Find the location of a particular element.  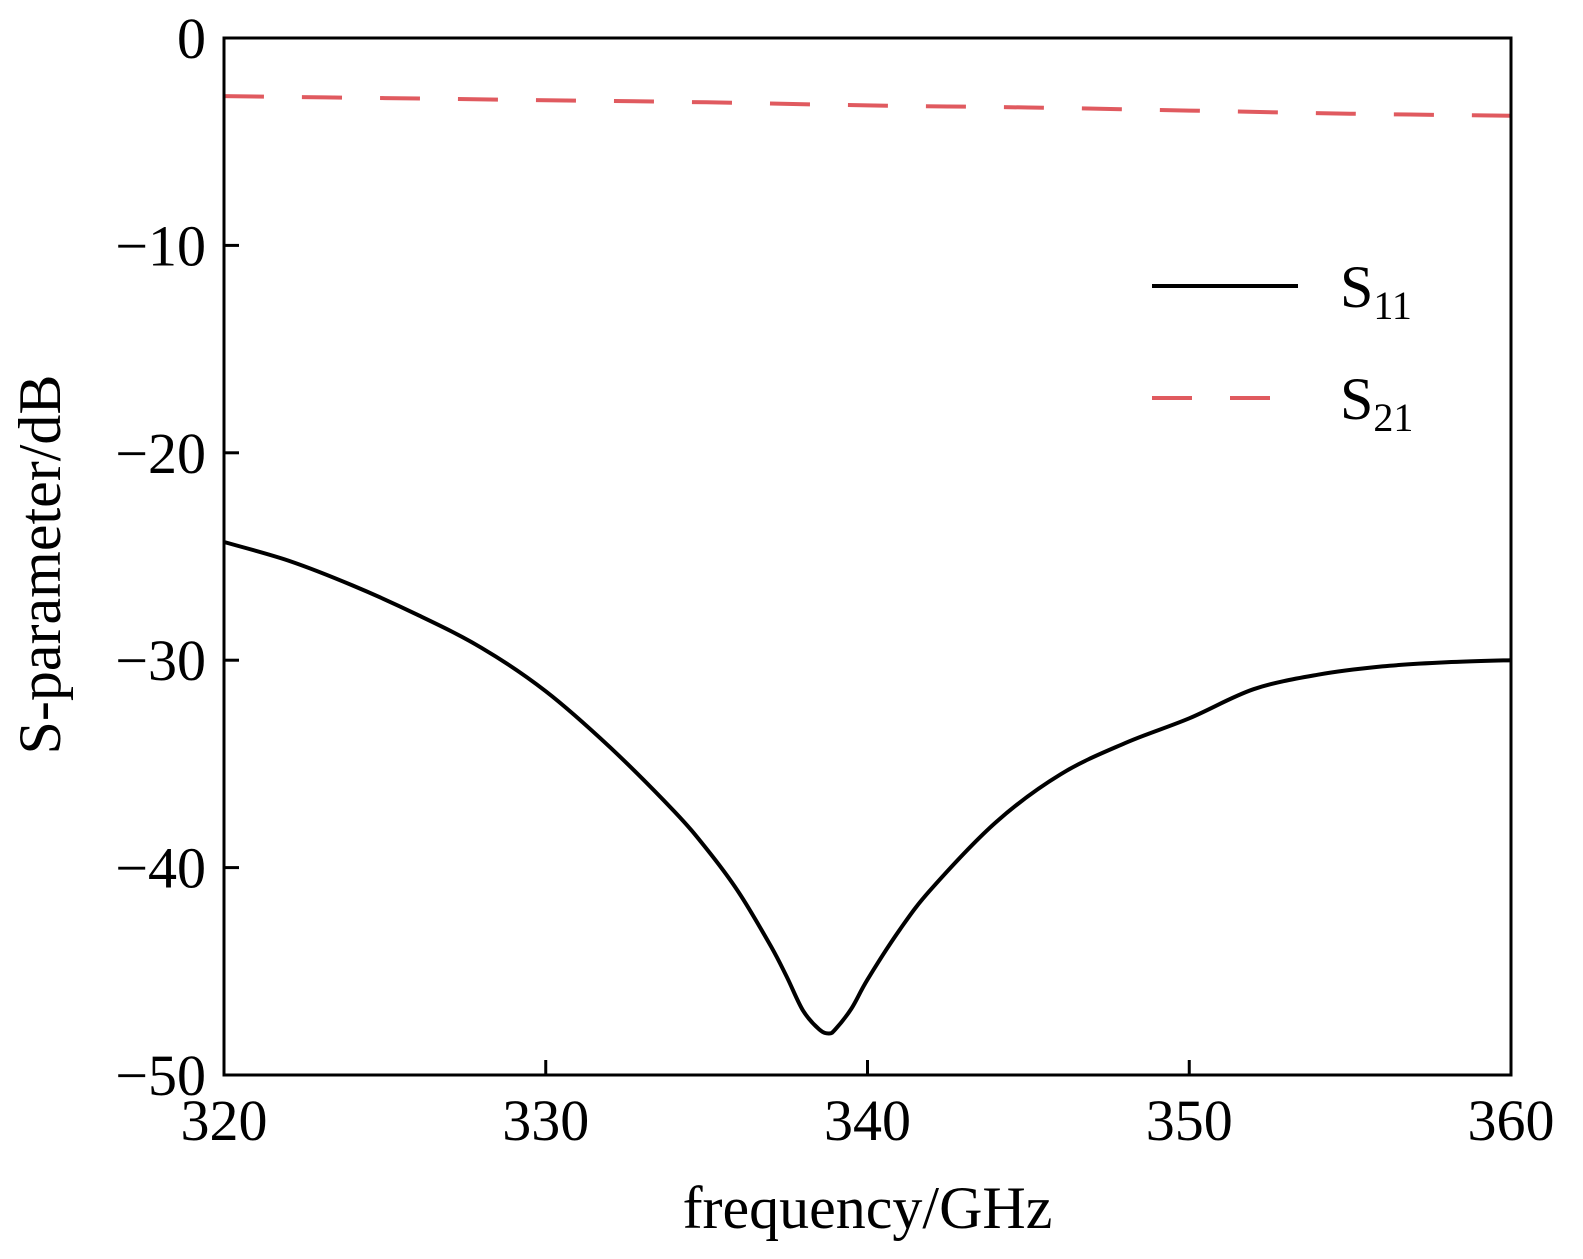

x-tick-label: 350 is located at coordinates (1189, 1120).